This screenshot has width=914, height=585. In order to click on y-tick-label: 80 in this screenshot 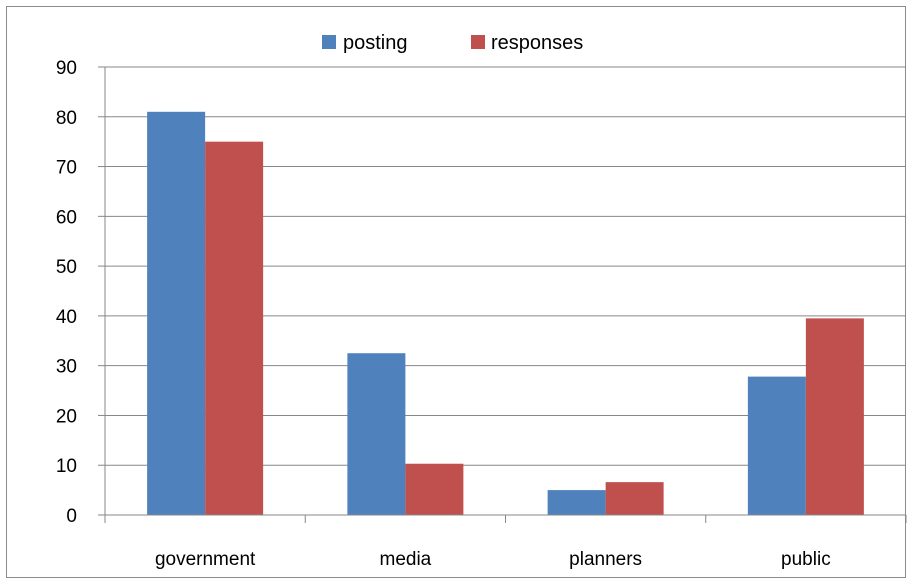, I will do `click(66, 118)`.